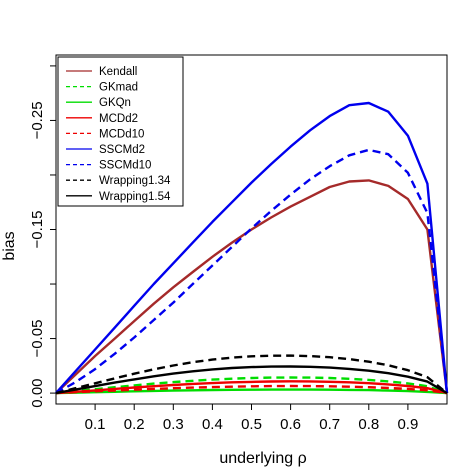 The height and width of the screenshot is (475, 475). I want to click on x-tick-label-0: 0.1, so click(95, 424).